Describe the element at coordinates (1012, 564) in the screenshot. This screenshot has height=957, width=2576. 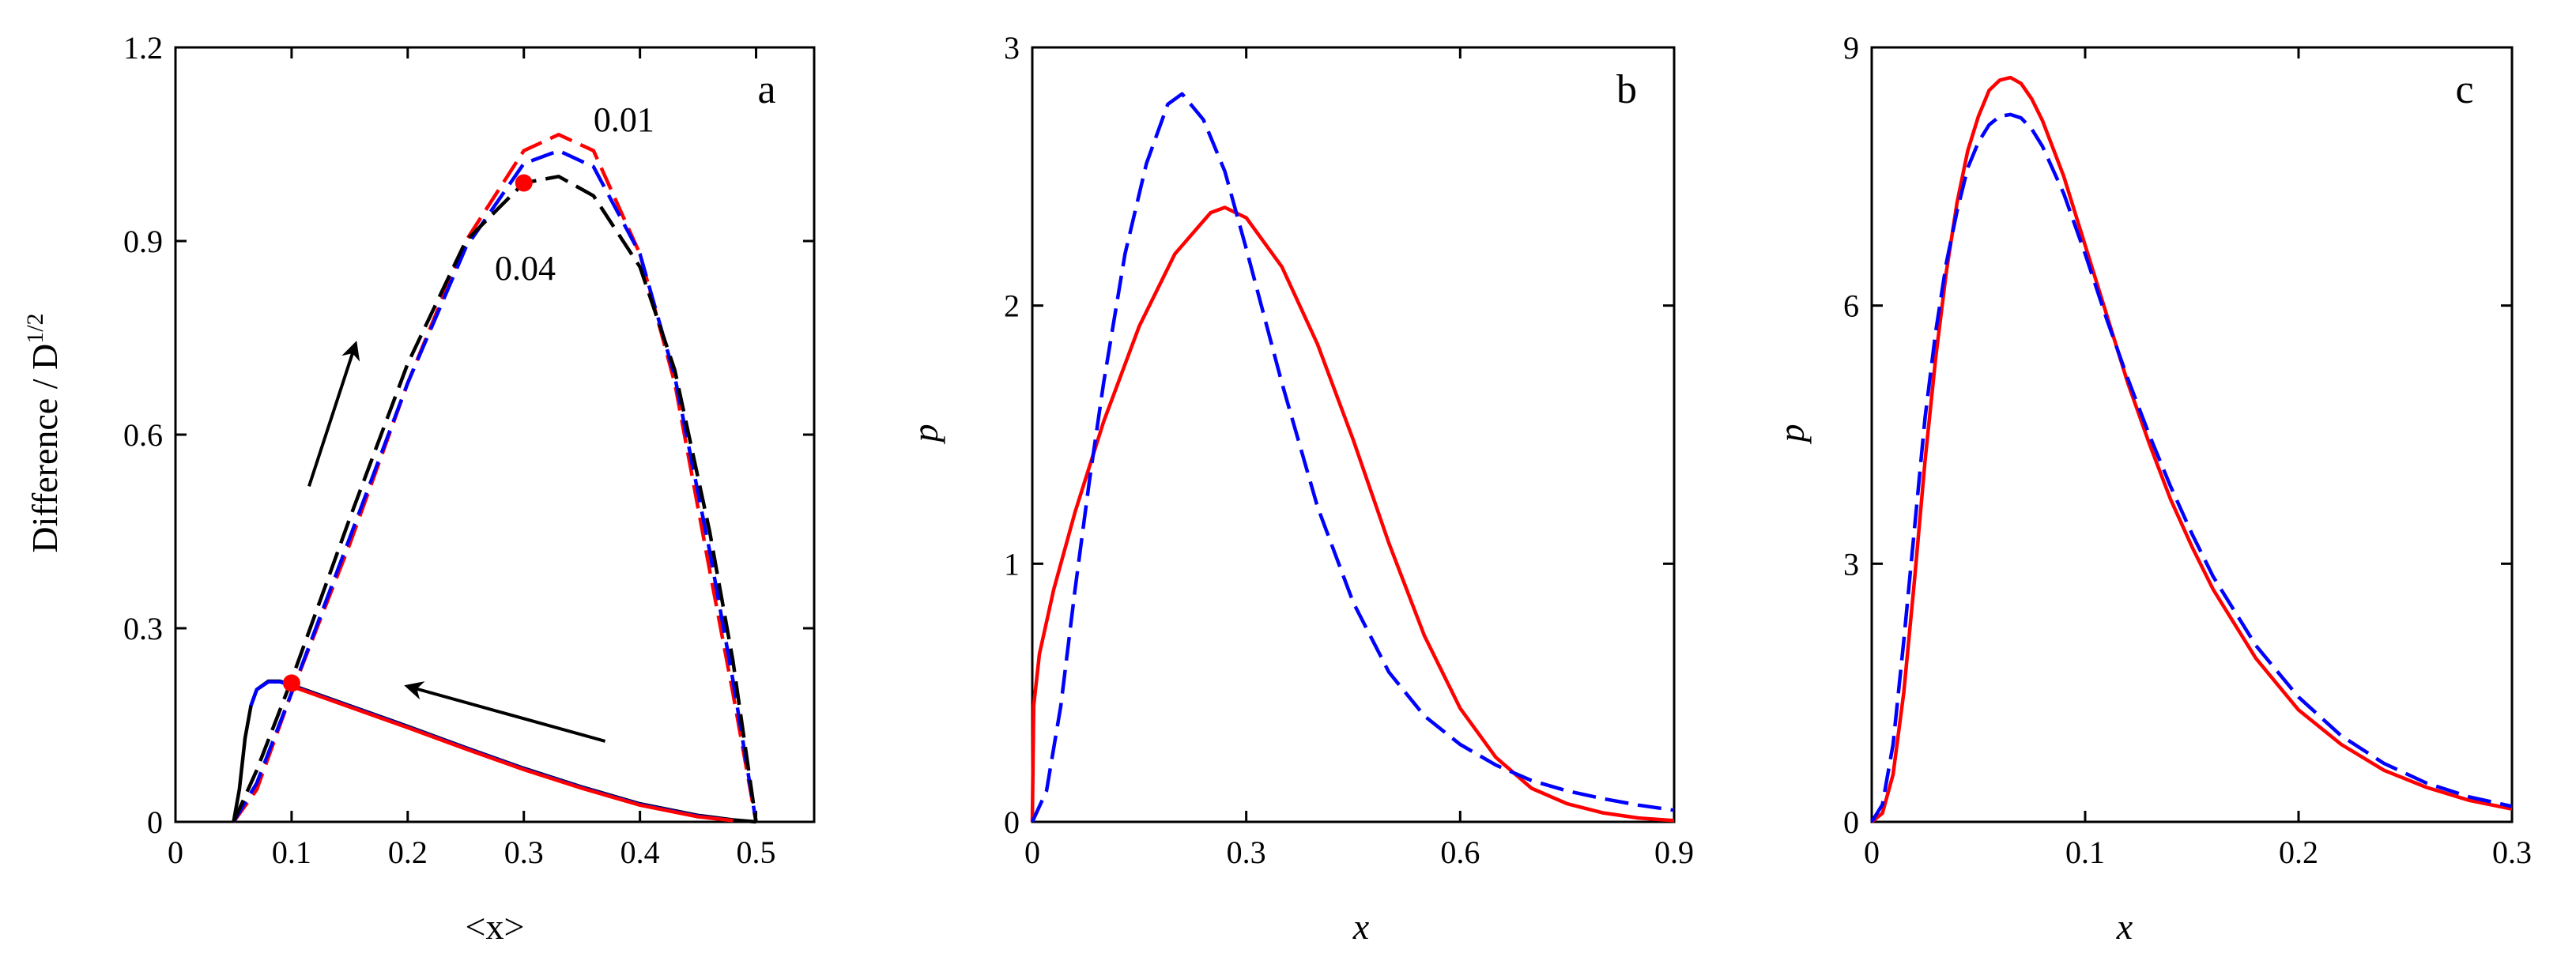
I see `y-tick-label: 1` at that location.